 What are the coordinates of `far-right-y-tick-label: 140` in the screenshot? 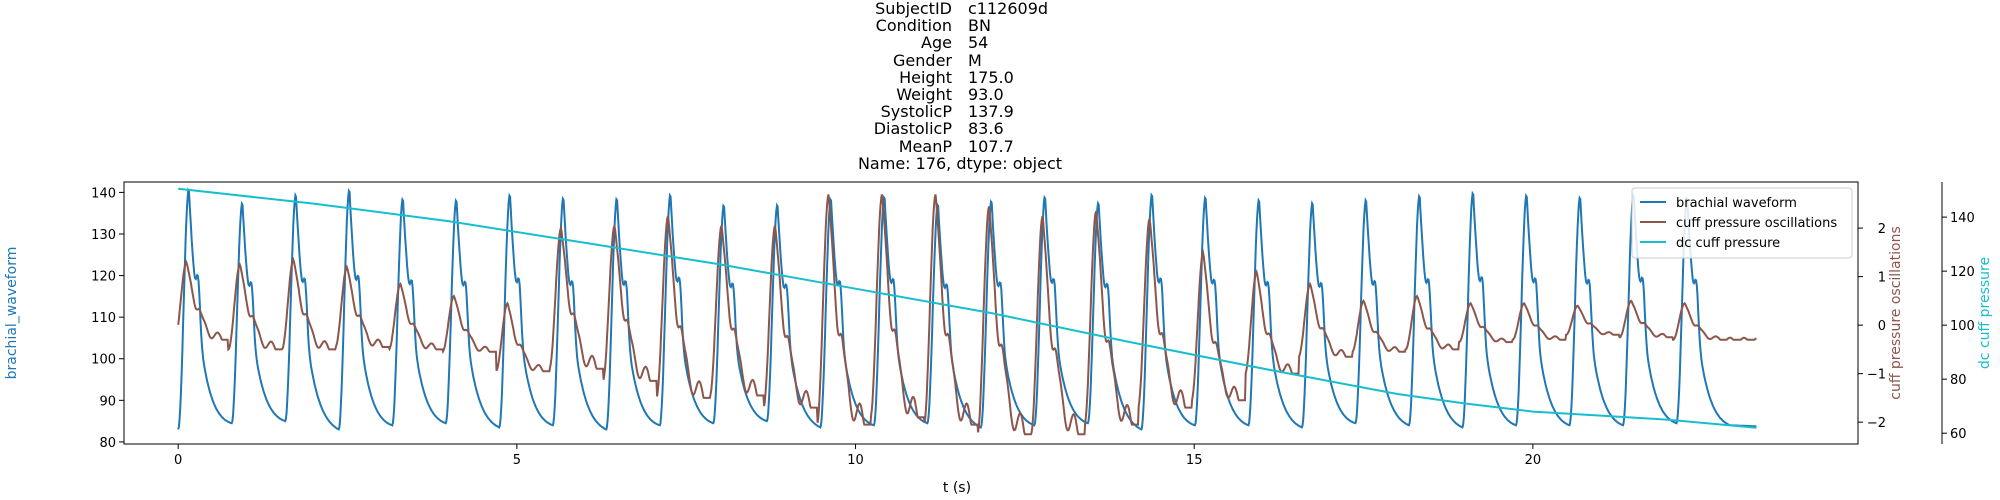 It's located at (1962, 218).